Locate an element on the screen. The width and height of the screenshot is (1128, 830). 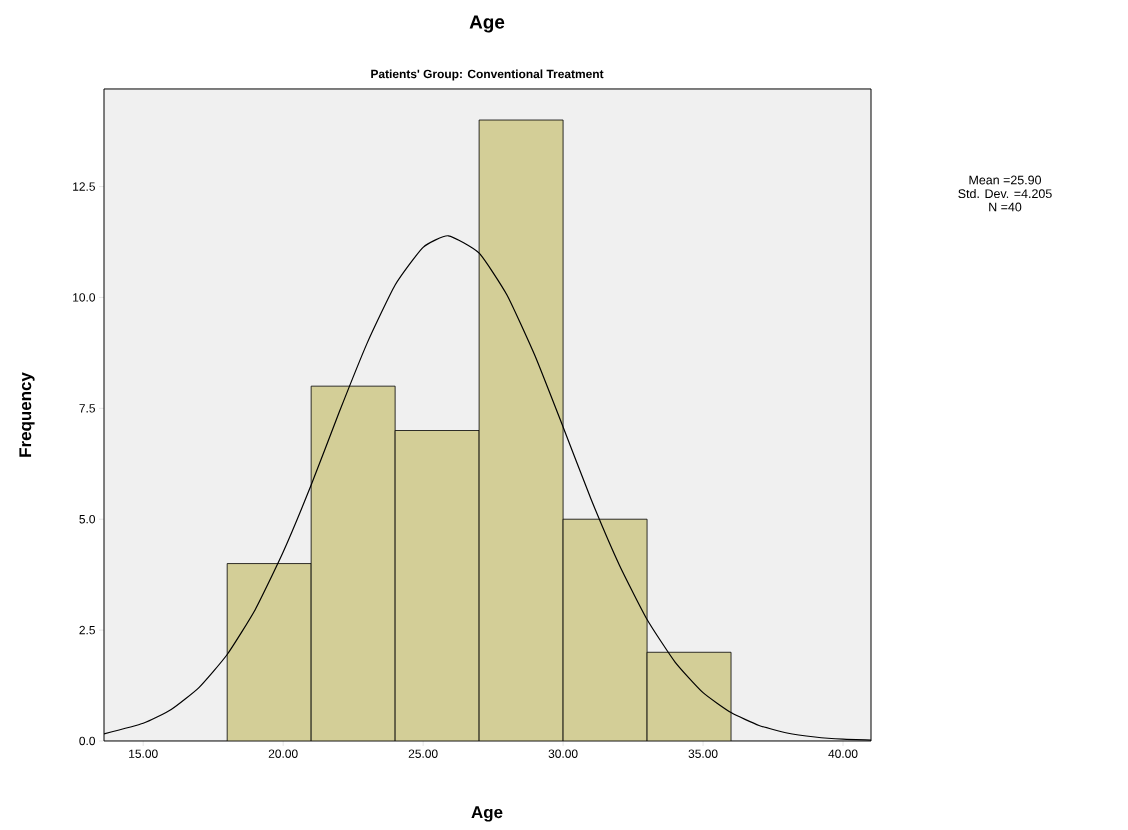
chart-subtitle: Patients' Group: Conventional Treatment is located at coordinates (487, 75).